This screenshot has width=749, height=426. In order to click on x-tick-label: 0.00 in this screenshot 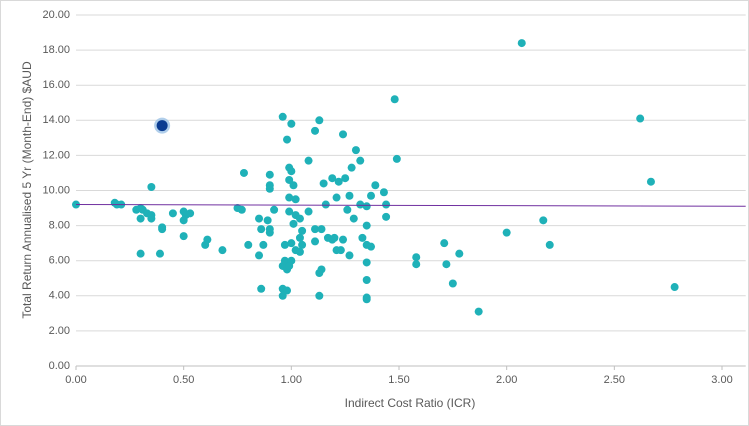, I will do `click(75, 380)`.